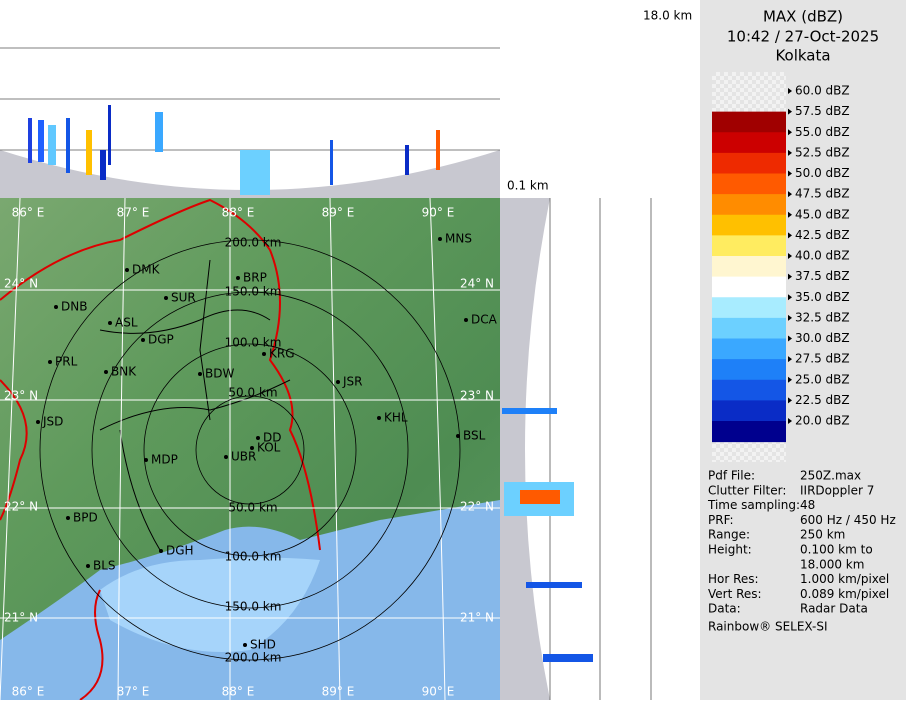  Describe the element at coordinates (802, 56) in the screenshot. I see `station: Kolkata` at that location.